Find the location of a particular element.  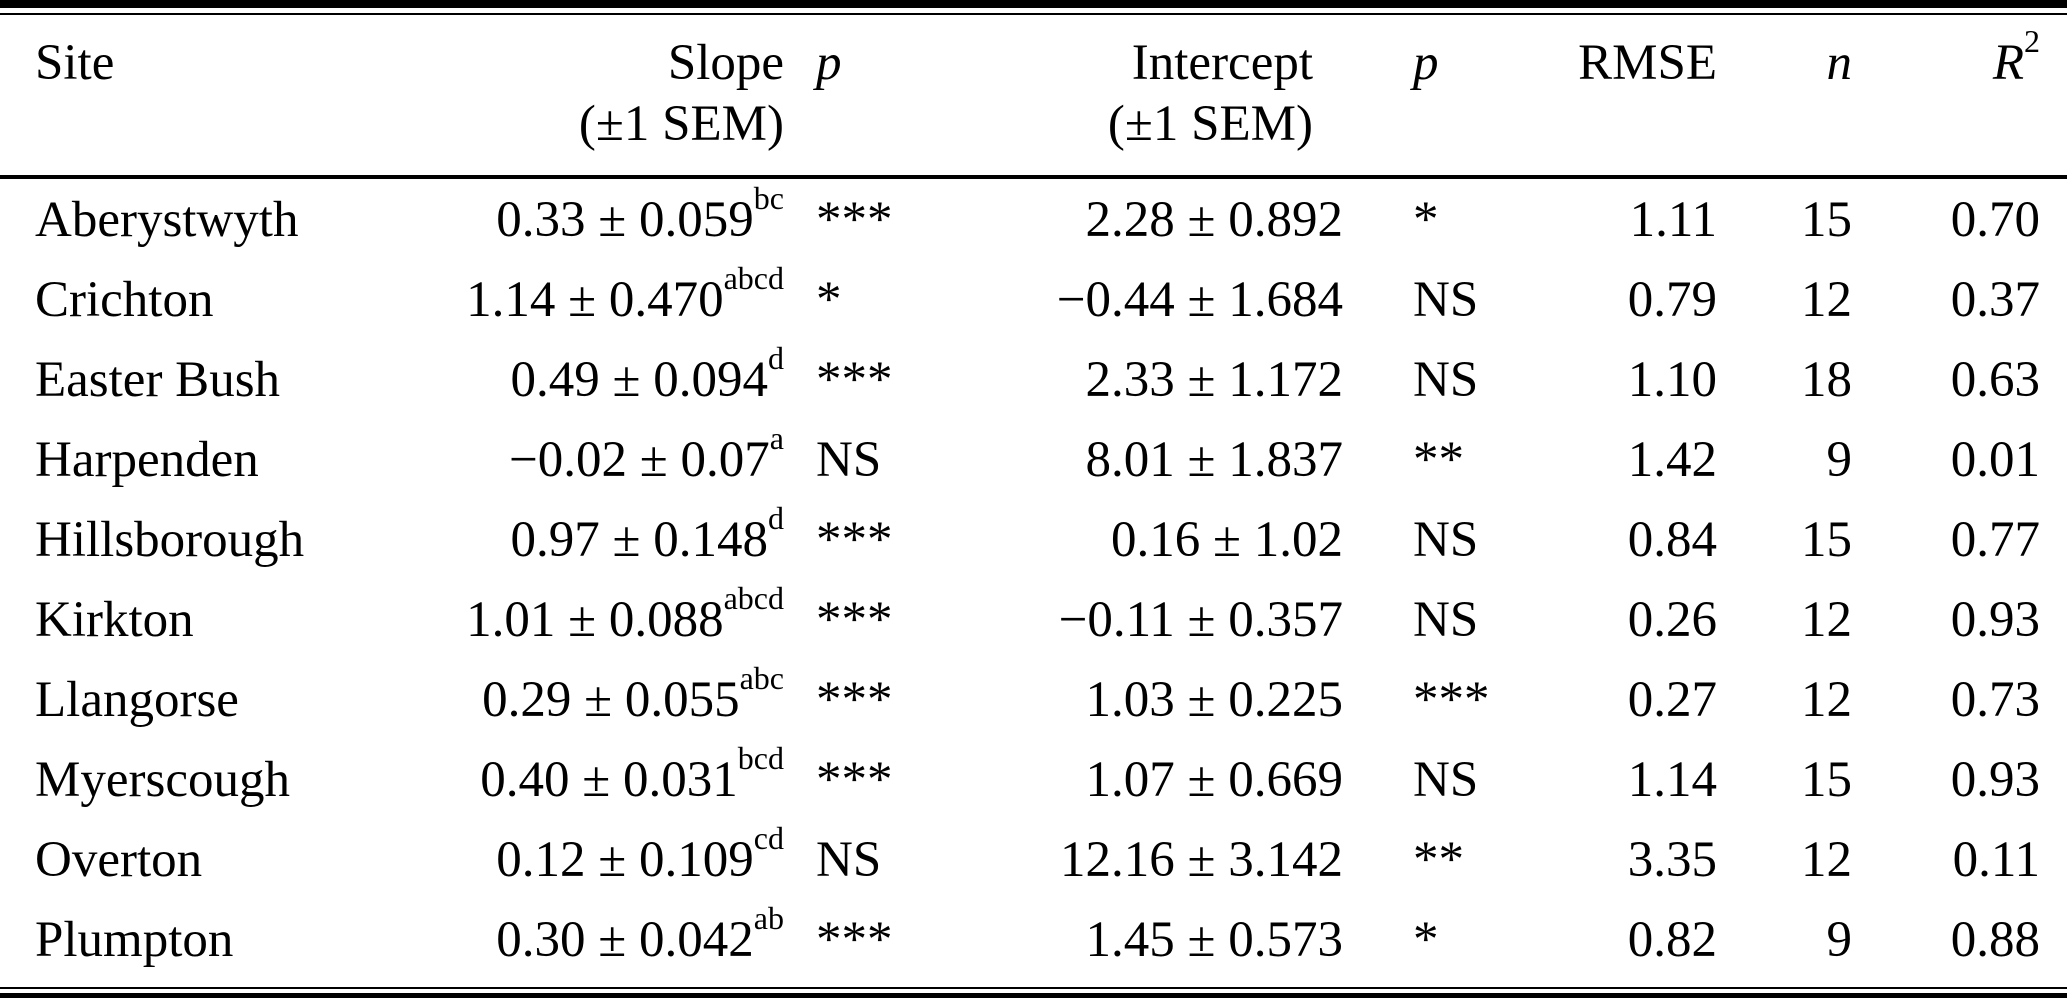

slope-value: 0.97 ± 0.148 is located at coordinates (639, 540).